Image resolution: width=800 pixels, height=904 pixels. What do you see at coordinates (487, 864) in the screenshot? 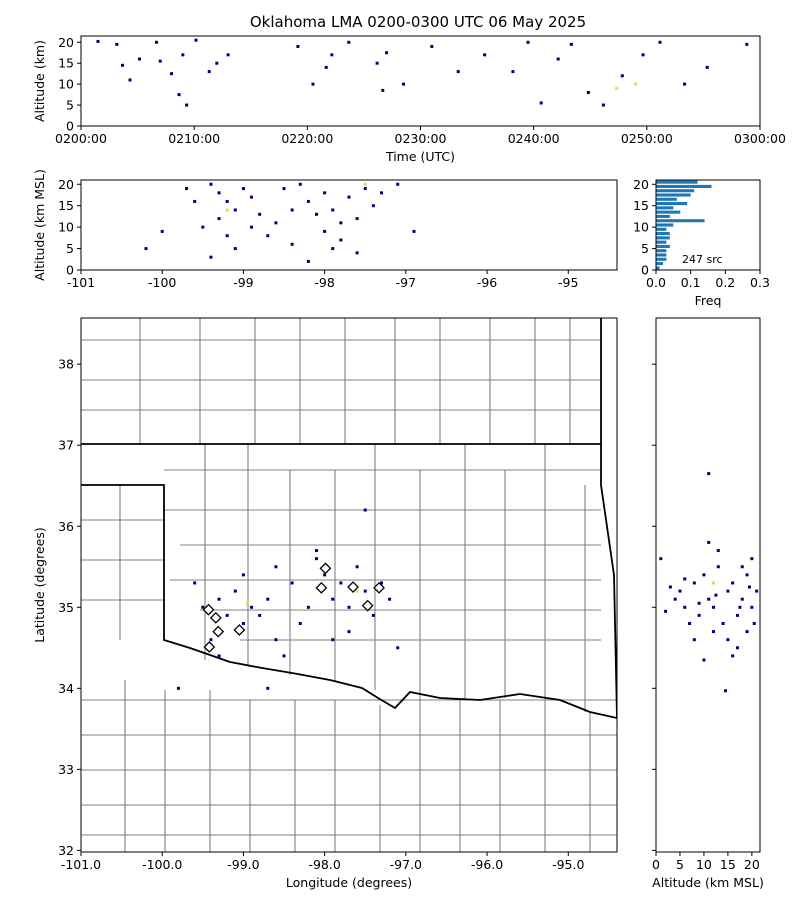
I see `x-tick-label: -96.0` at bounding box center [487, 864].